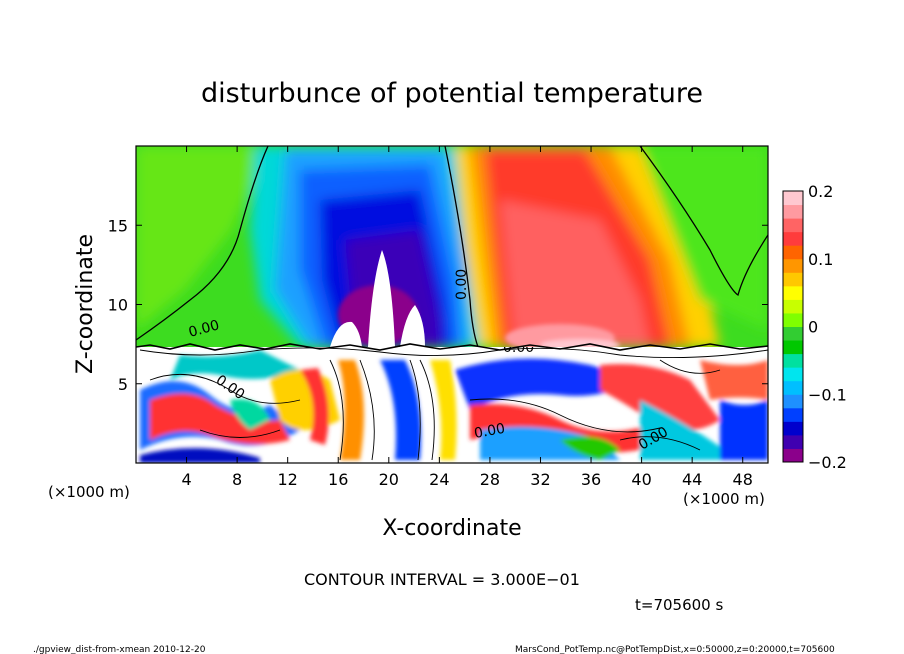 This screenshot has height=654, width=904. What do you see at coordinates (389, 479) in the screenshot?
I see `x-tick-label: 20` at bounding box center [389, 479].